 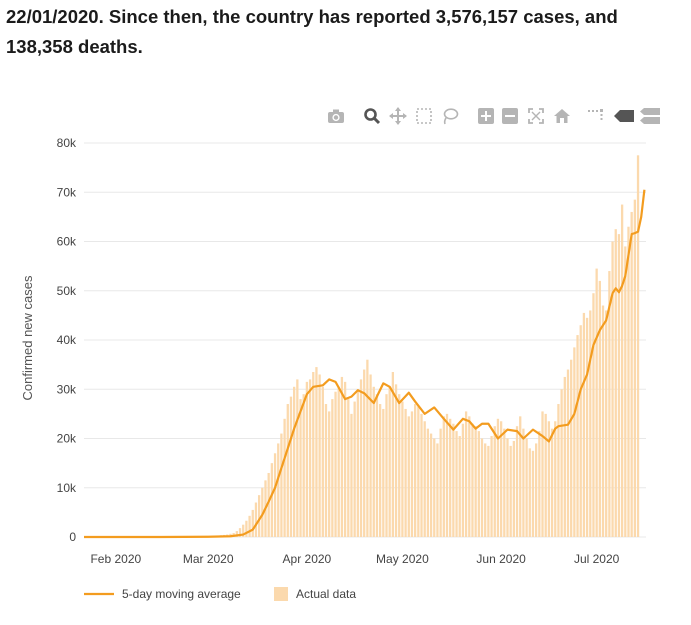 What do you see at coordinates (562, 116) in the screenshot?
I see `reset-axes-icon` at bounding box center [562, 116].